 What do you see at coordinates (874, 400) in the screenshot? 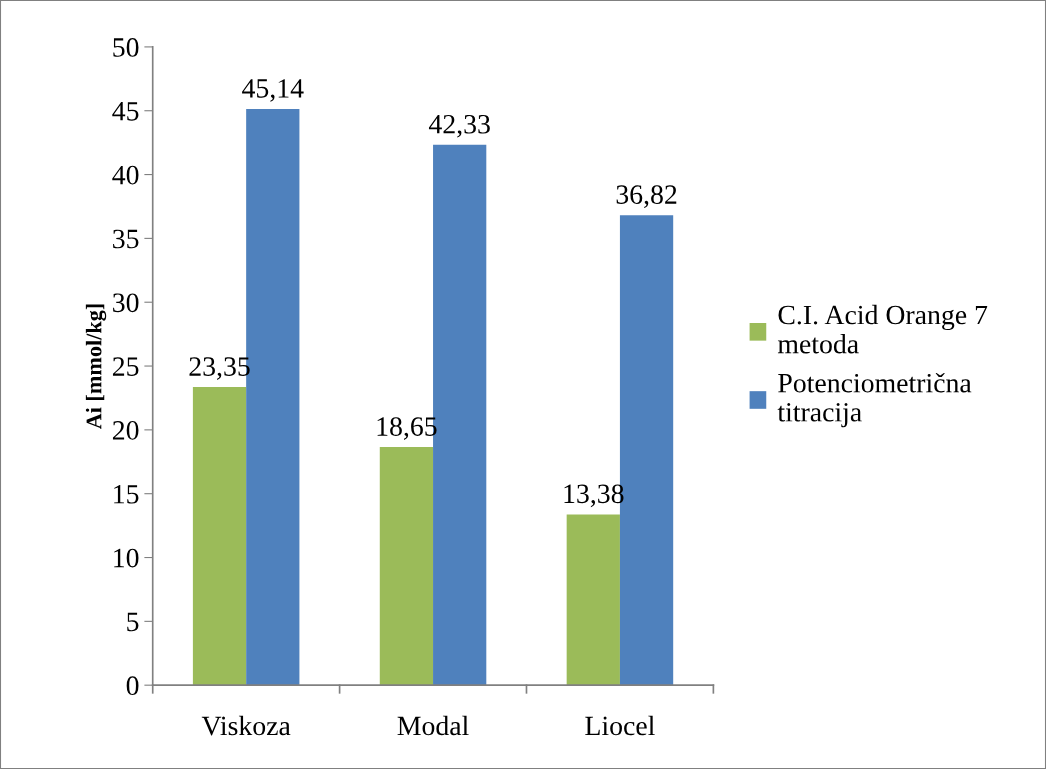
I see `legend-label: Potenciometrična titracija` at bounding box center [874, 400].